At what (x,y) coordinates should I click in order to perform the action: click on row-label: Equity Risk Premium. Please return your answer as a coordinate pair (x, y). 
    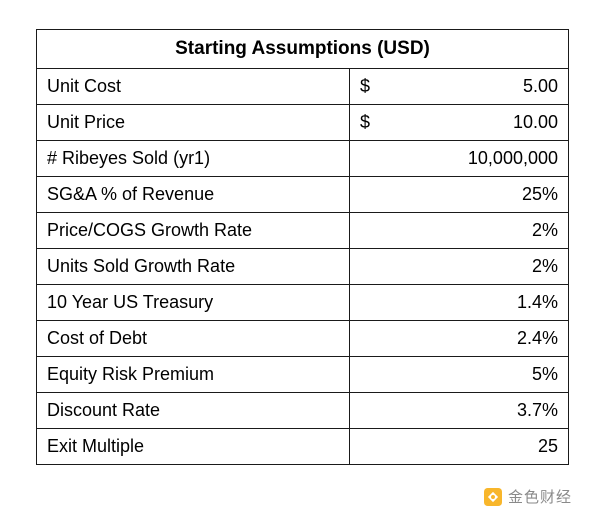
    Looking at the image, I should click on (193, 374).